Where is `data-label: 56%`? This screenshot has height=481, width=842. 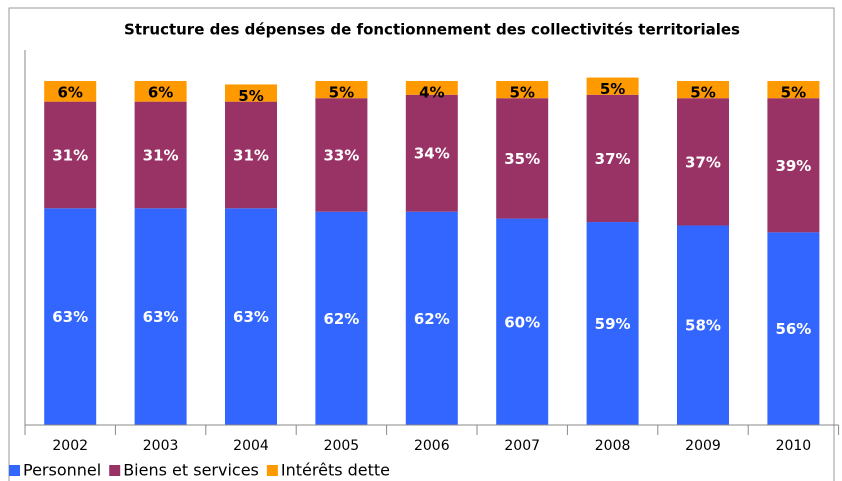 data-label: 56% is located at coordinates (793, 329).